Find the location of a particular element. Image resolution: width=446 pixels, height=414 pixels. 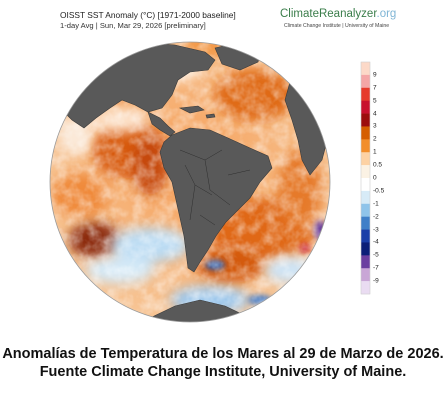

colorbar-tick-label: 0.5 is located at coordinates (378, 165).